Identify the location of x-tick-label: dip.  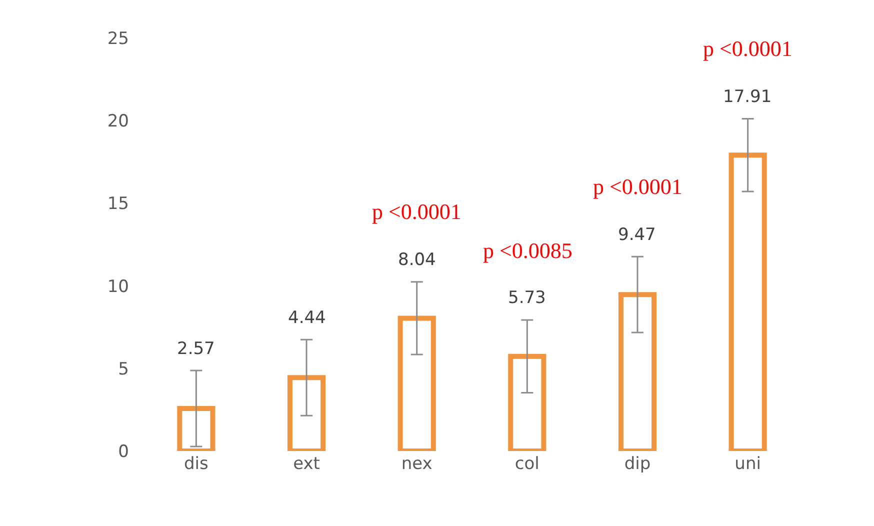
(637, 464).